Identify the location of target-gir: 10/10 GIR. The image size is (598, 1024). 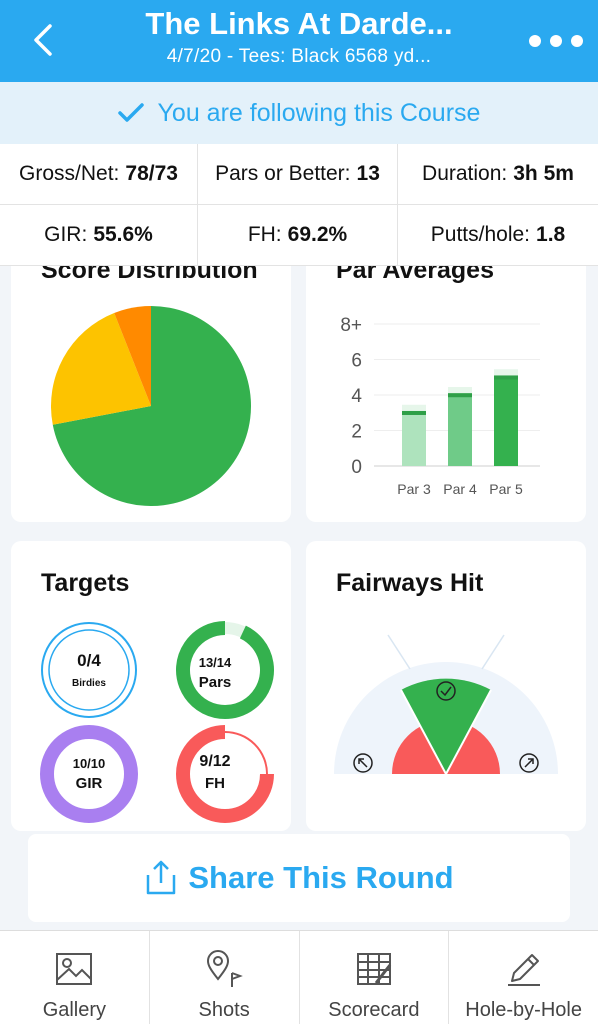
(89, 774).